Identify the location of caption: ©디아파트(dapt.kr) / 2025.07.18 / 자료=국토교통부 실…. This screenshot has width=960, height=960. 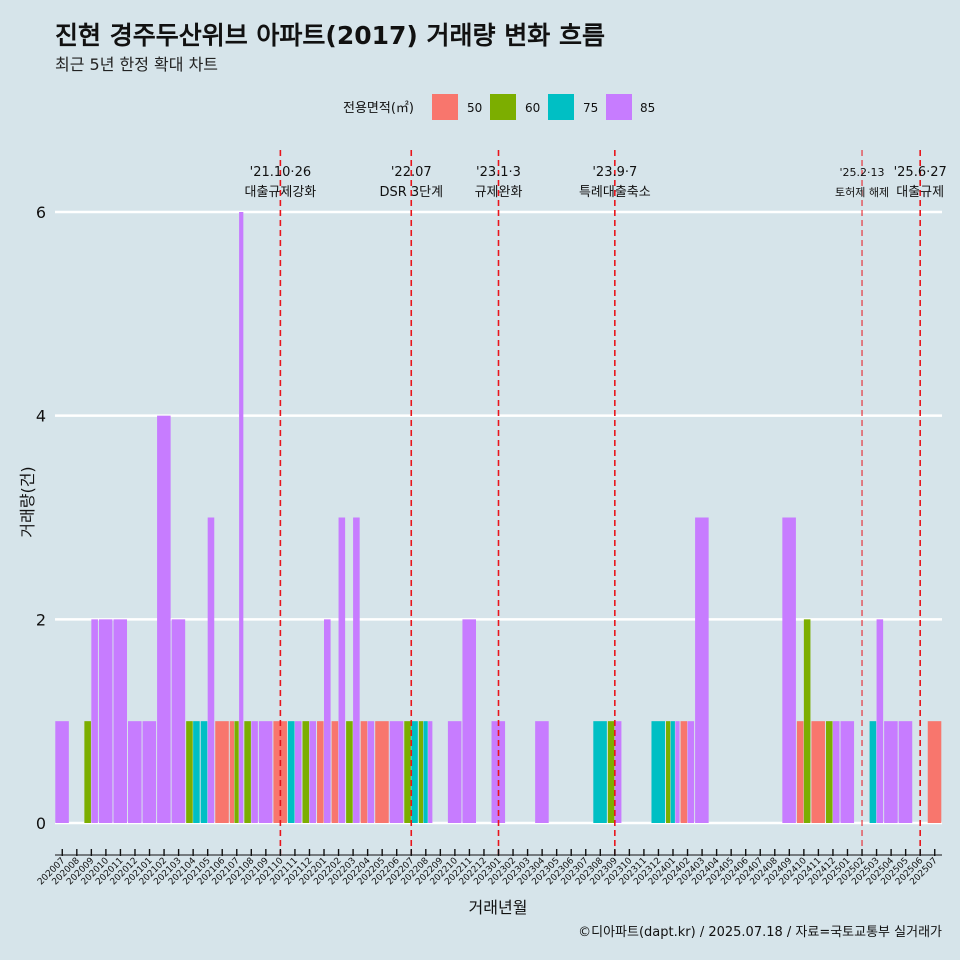
(760, 932).